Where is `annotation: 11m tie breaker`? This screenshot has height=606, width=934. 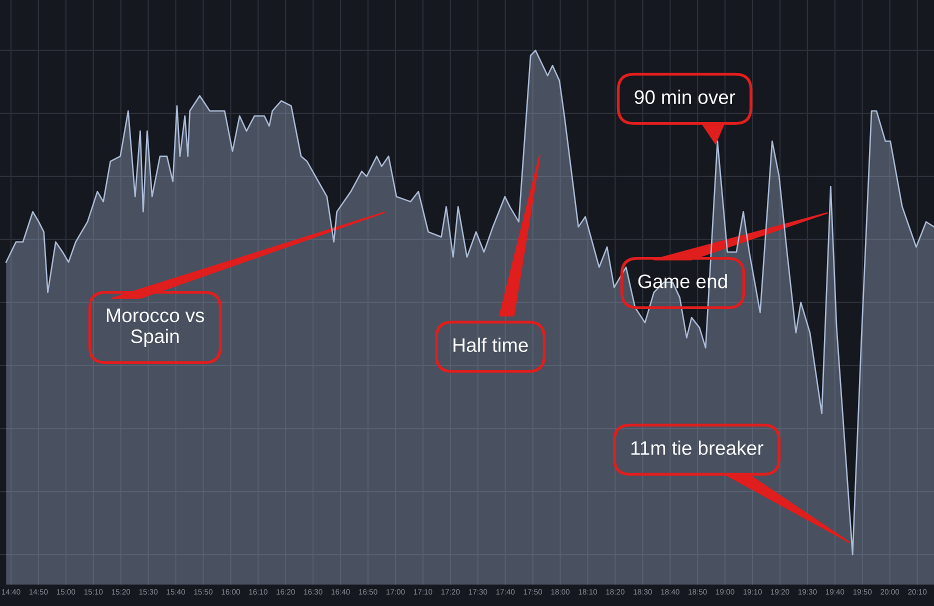 annotation: 11m tie breaker is located at coordinates (697, 447).